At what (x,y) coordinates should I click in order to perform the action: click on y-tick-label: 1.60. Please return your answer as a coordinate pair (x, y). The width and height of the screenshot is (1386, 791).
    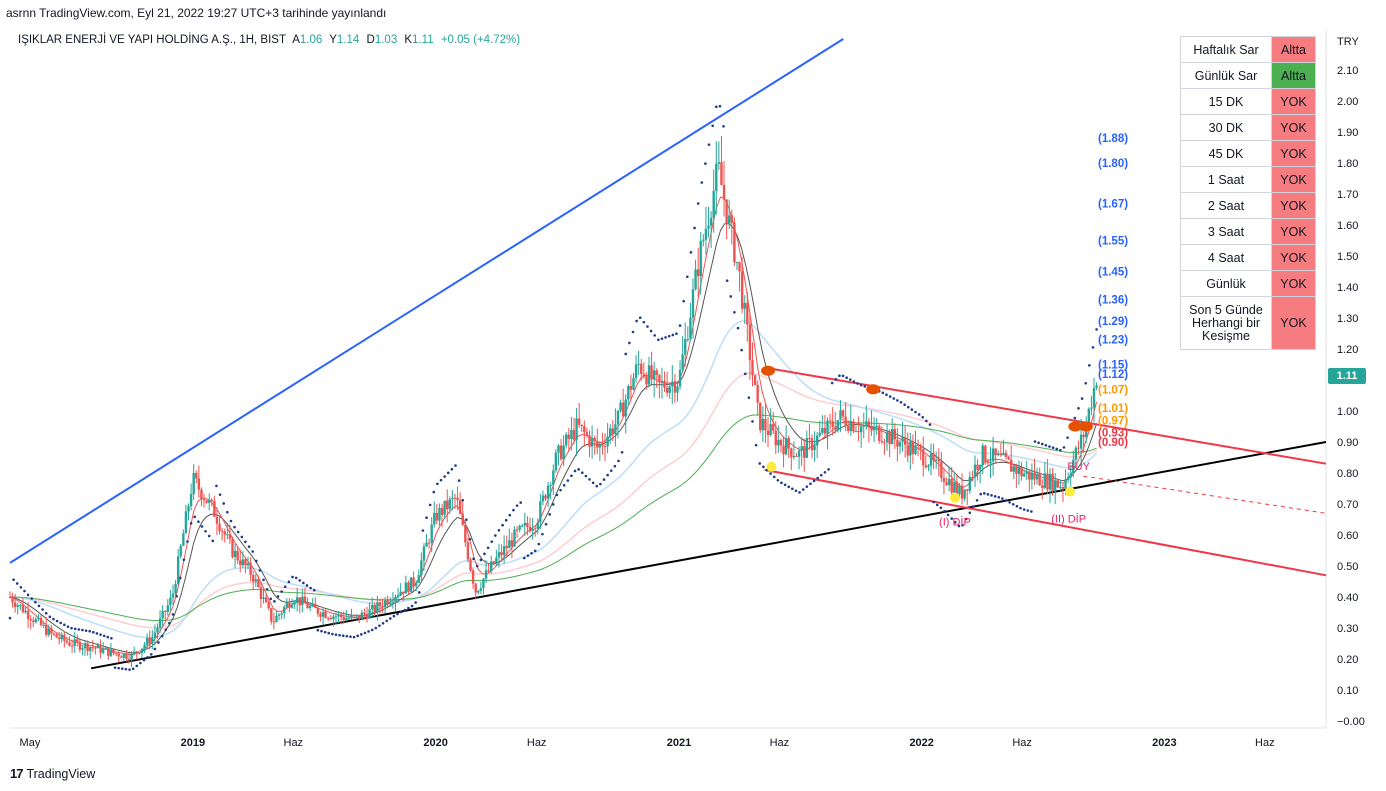
    Looking at the image, I should click on (1347, 226).